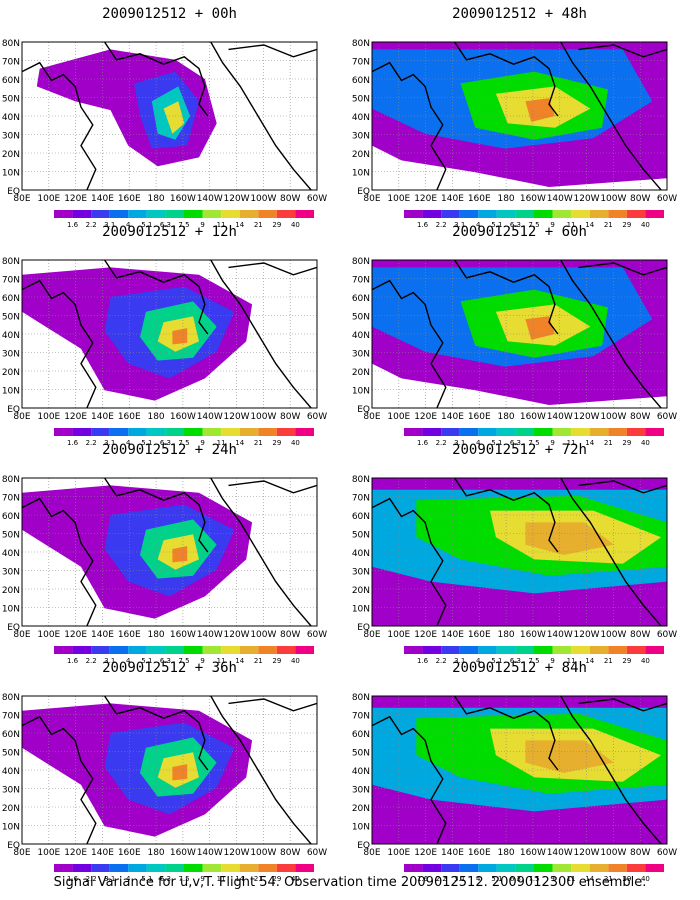  I want to click on lon-tick-label: 120E, so click(75, 853).